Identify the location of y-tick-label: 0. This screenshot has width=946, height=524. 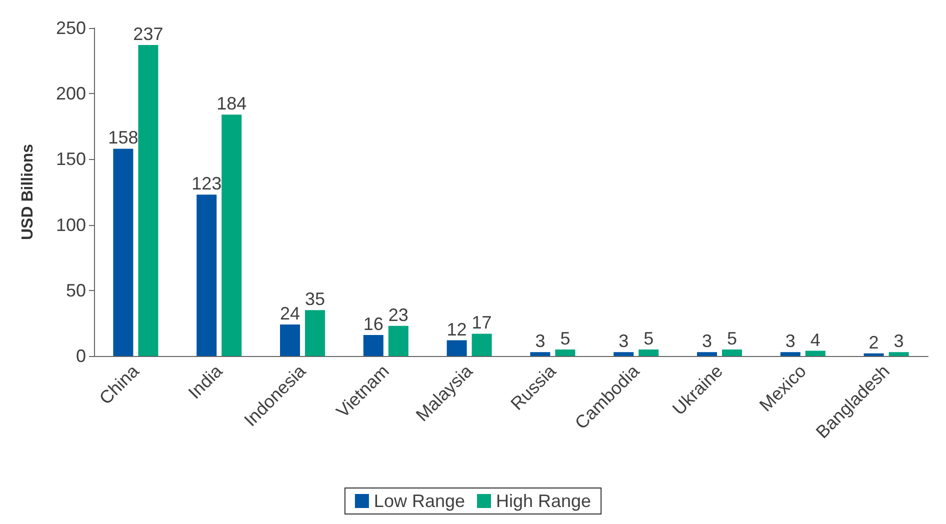
(81, 356).